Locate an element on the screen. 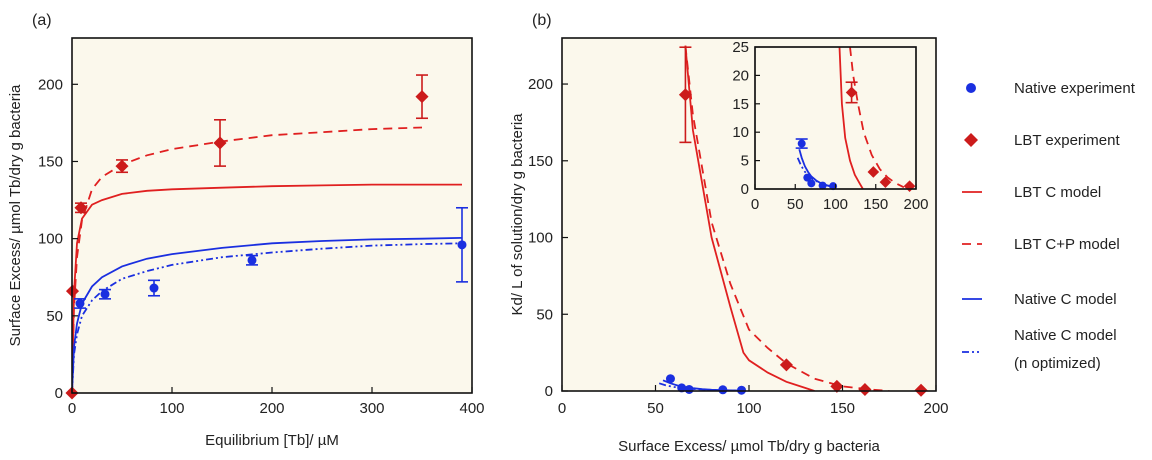 The height and width of the screenshot is (460, 1152). legend-marker-diamond is located at coordinates (971, 140).